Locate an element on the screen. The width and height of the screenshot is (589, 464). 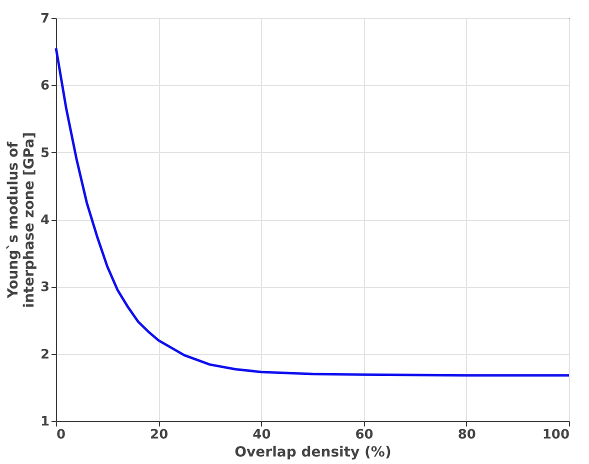
x-tick-label: 20 is located at coordinates (159, 435).